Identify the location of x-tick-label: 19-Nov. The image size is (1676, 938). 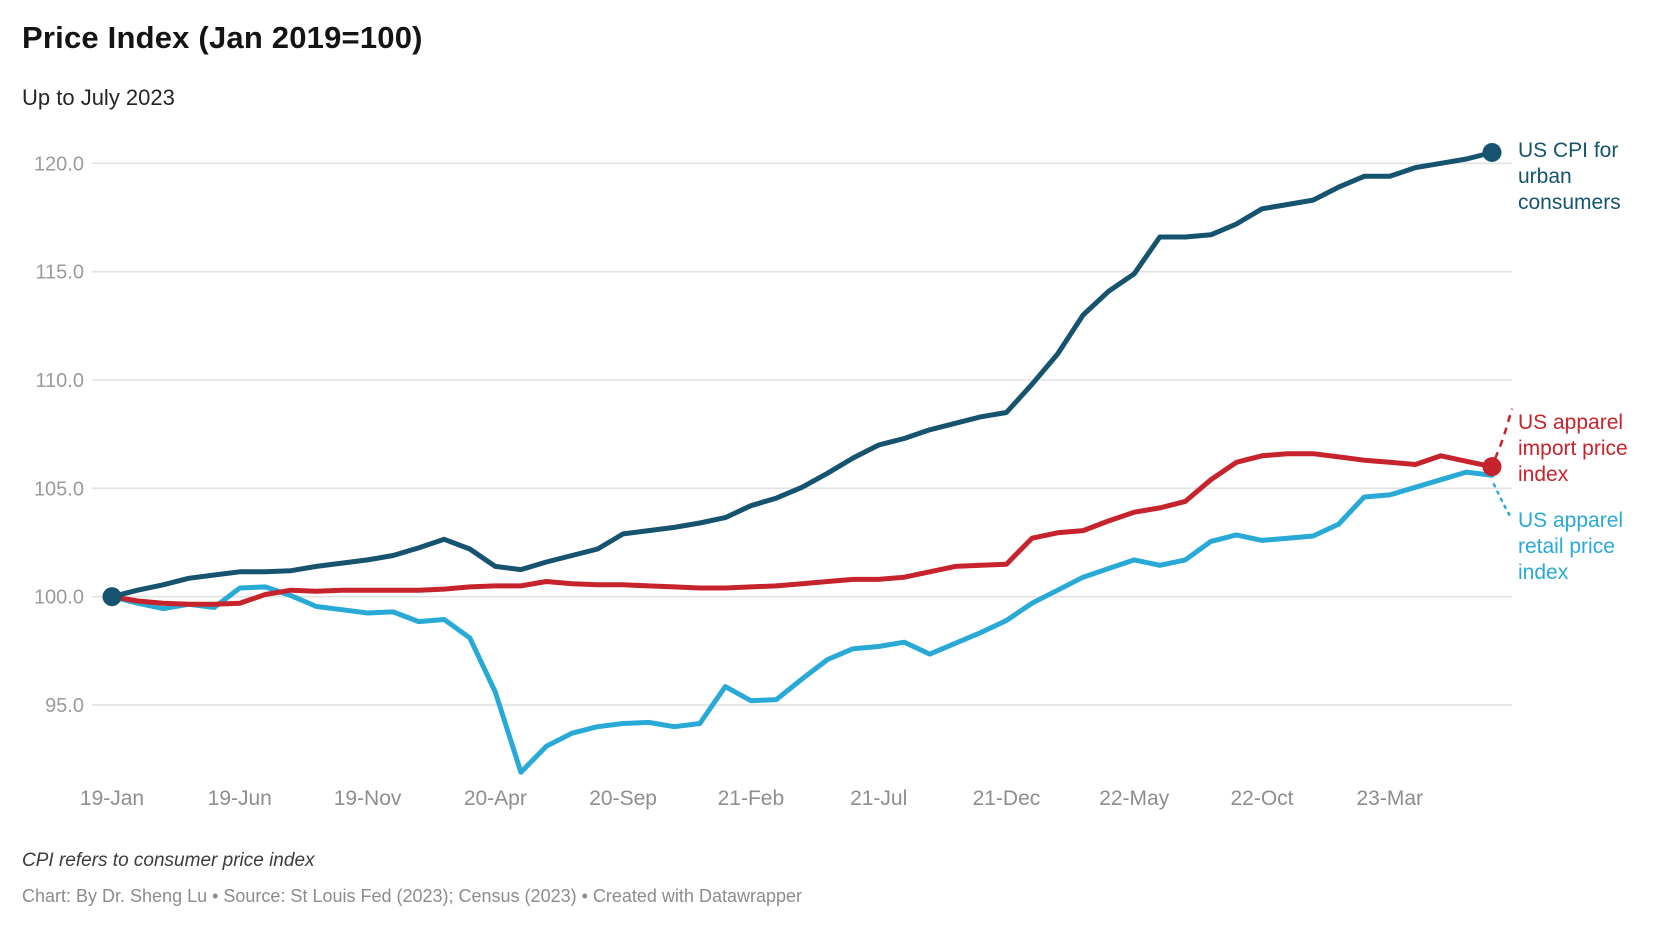
(368, 798).